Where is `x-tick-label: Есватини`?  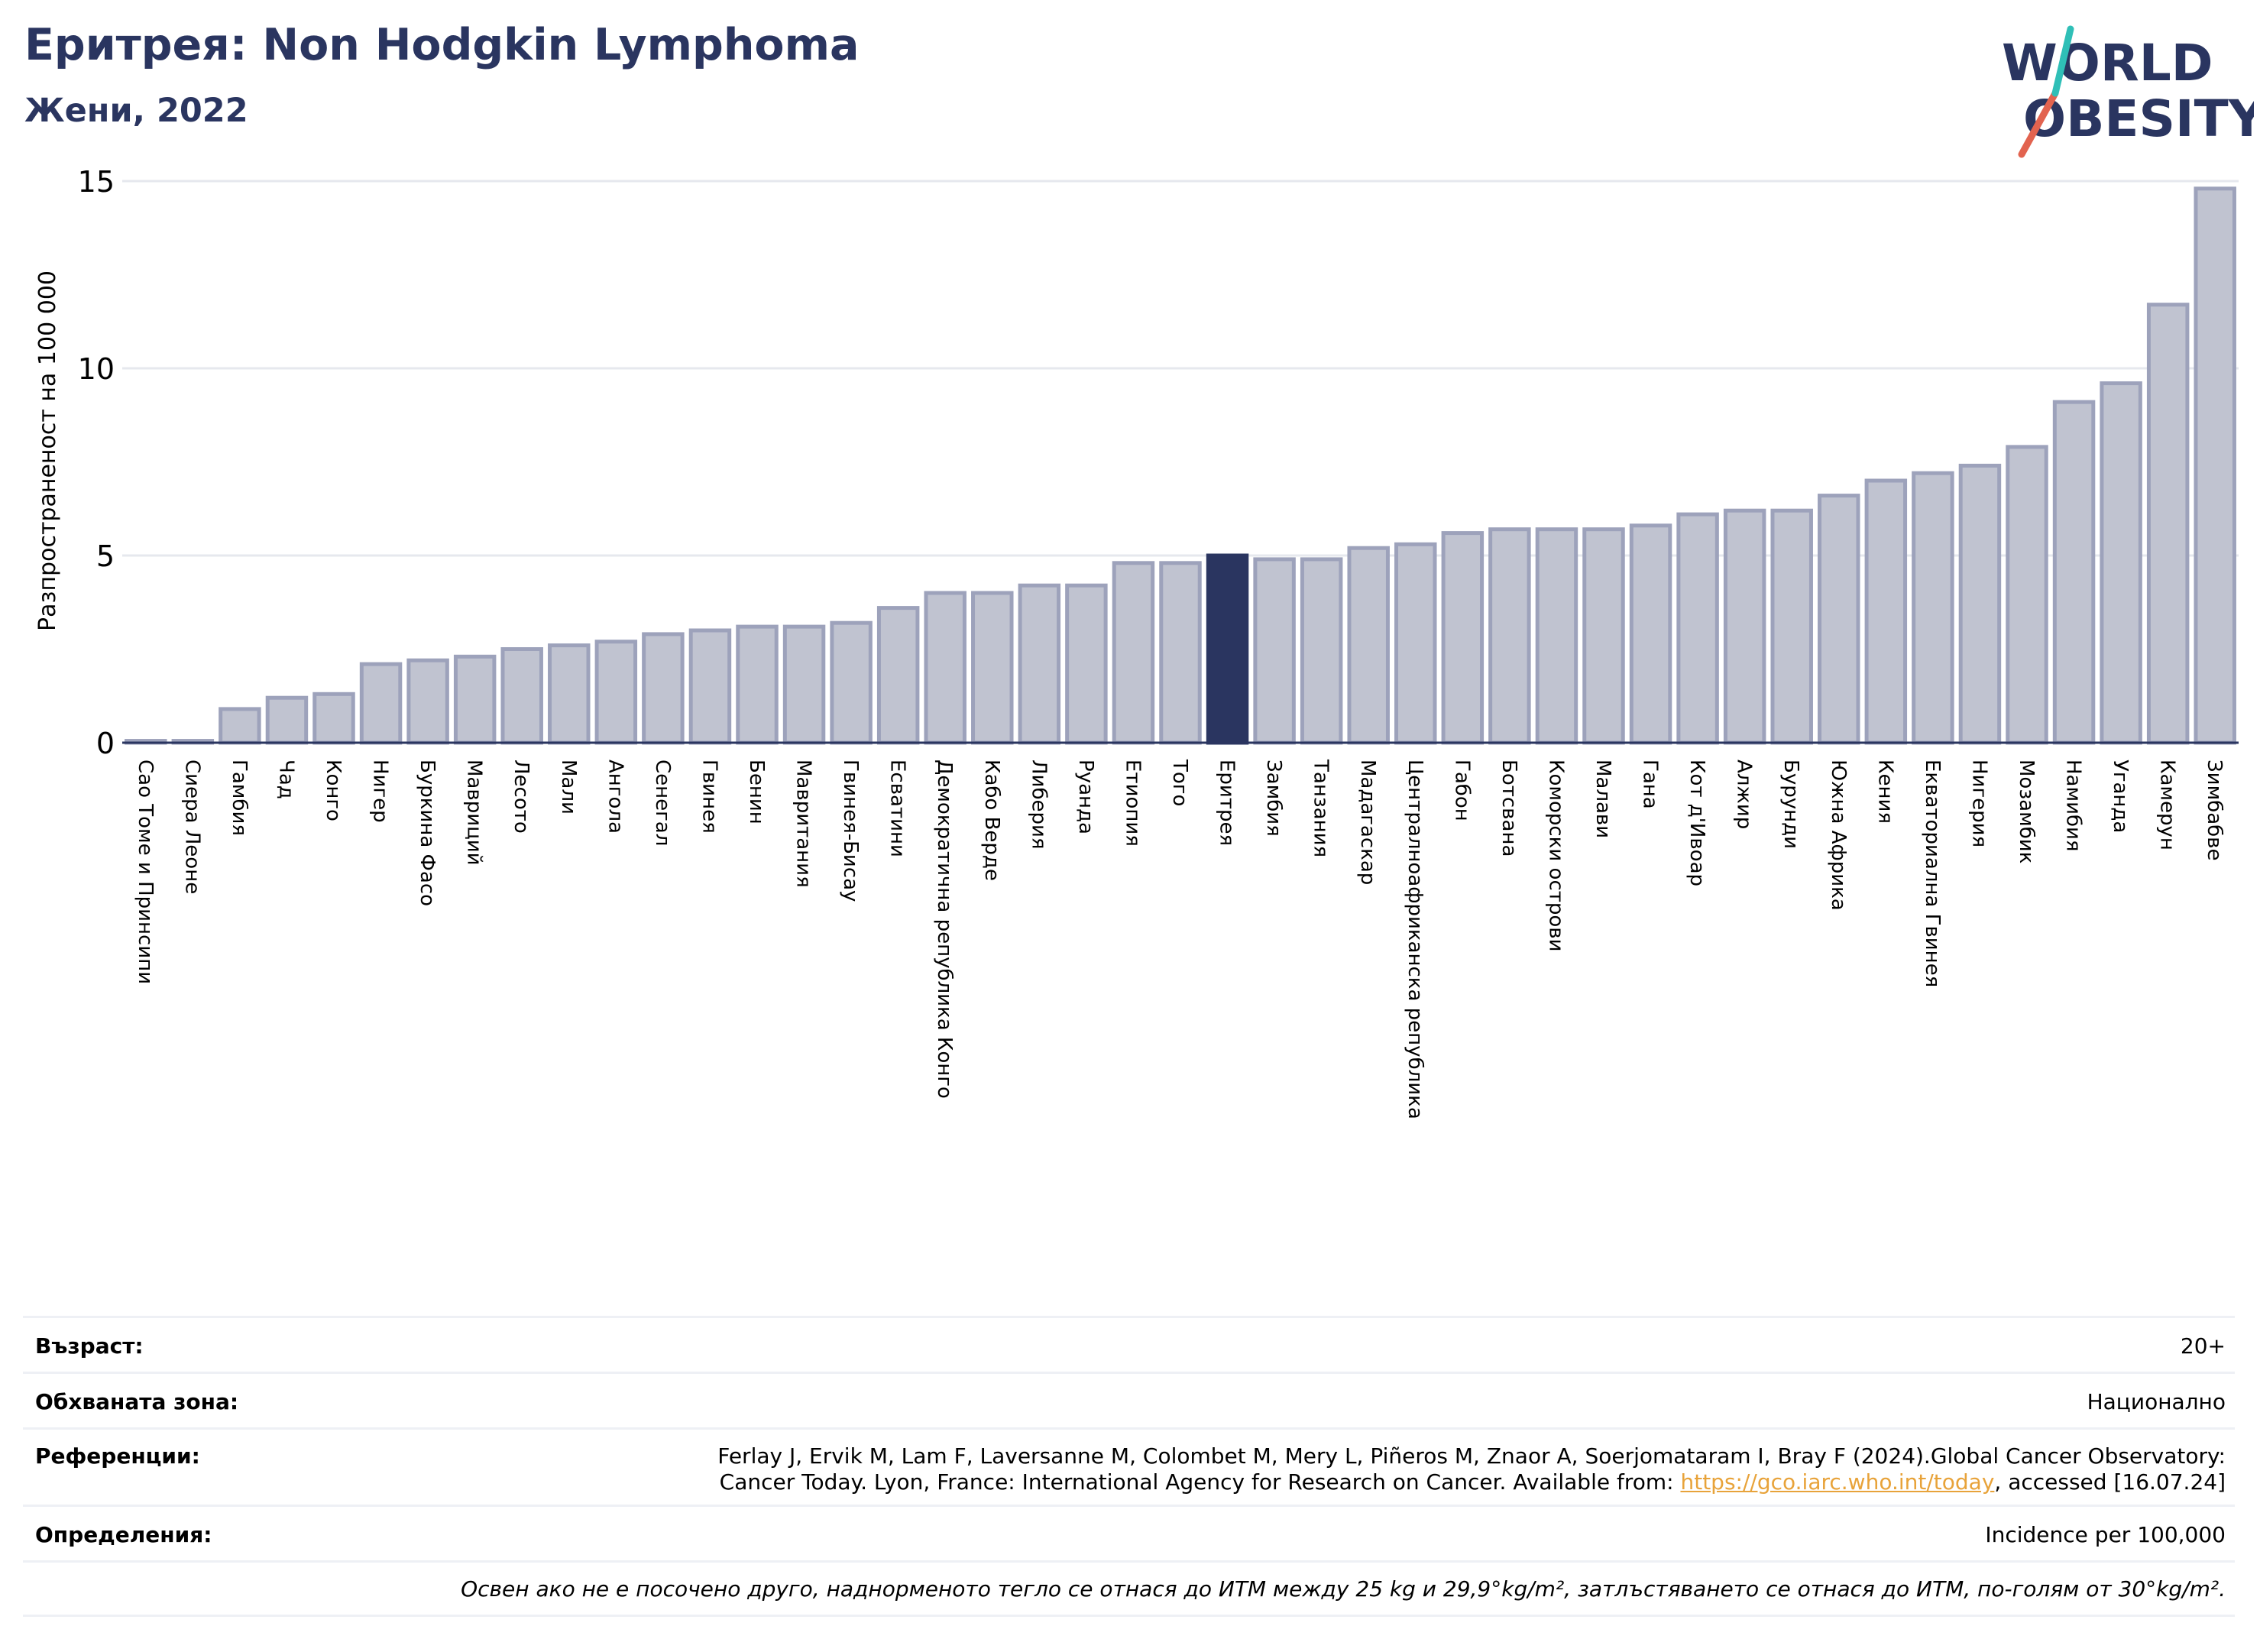 x-tick-label: Есватини is located at coordinates (897, 808).